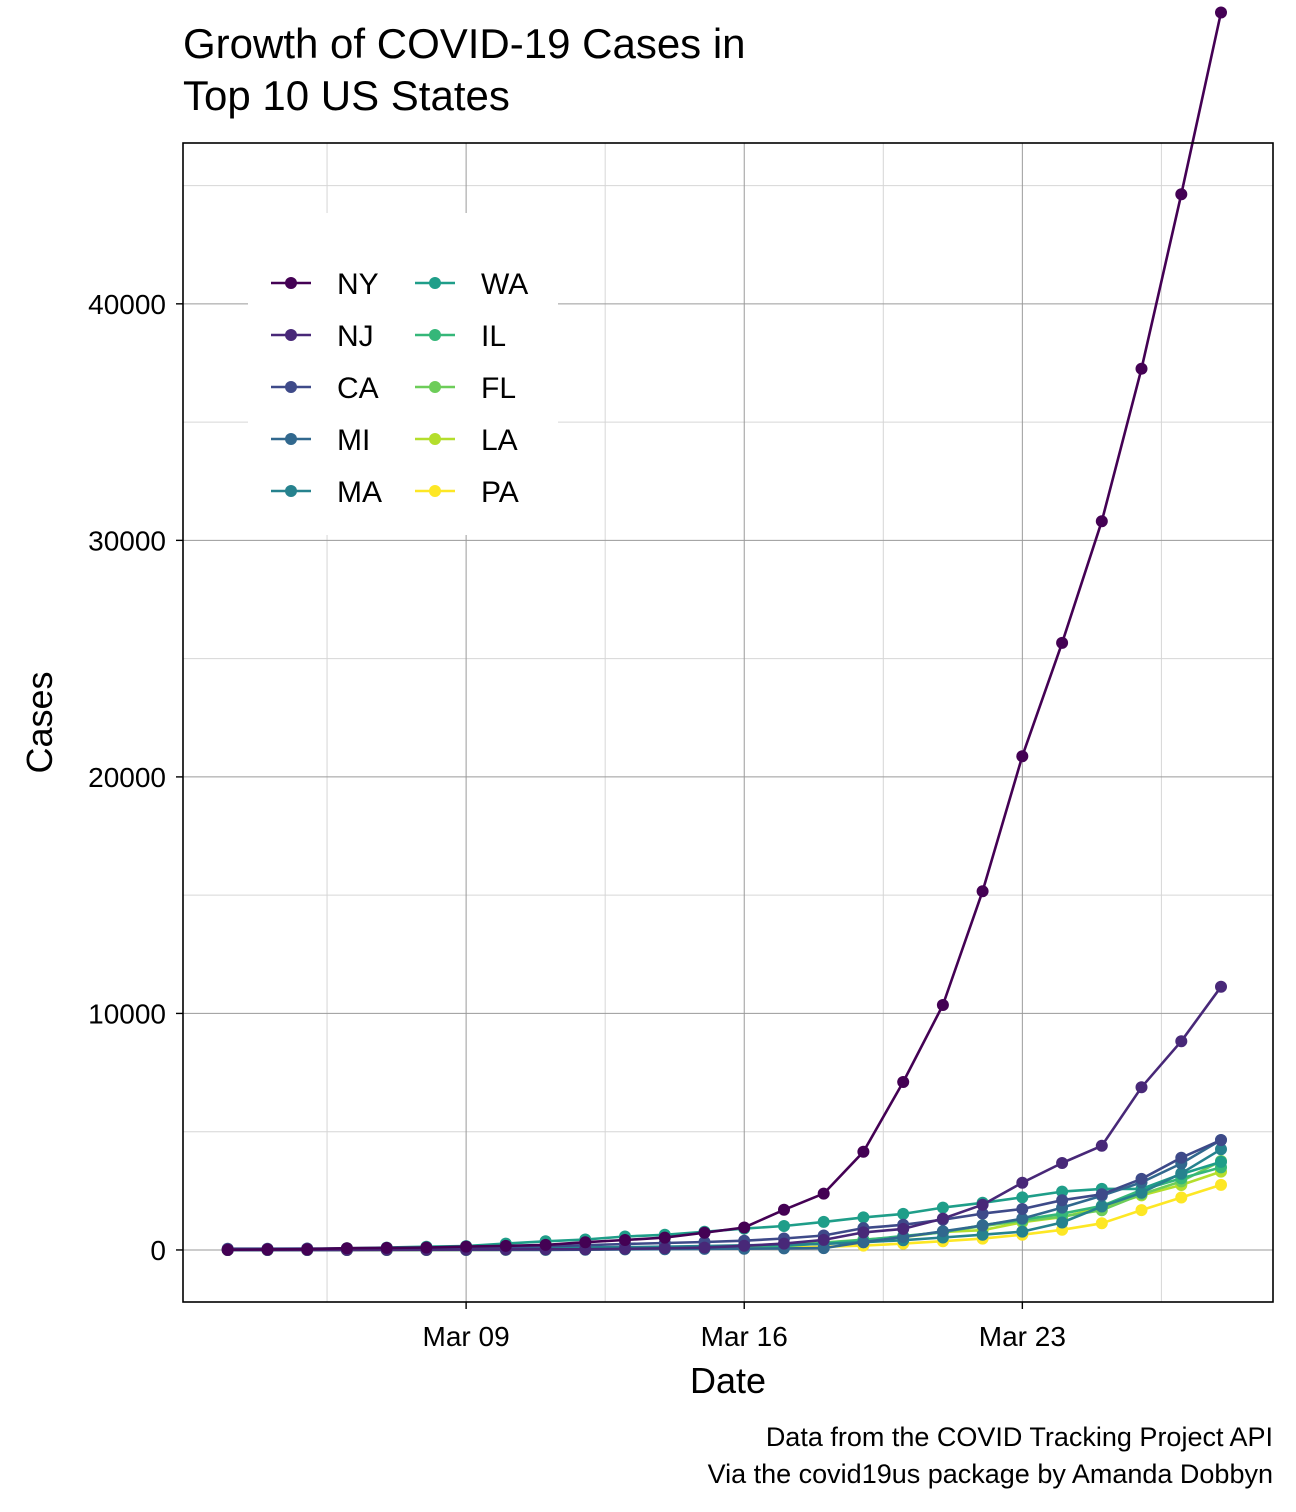  Describe the element at coordinates (358, 388) in the screenshot. I see `legend-label: CA` at that location.